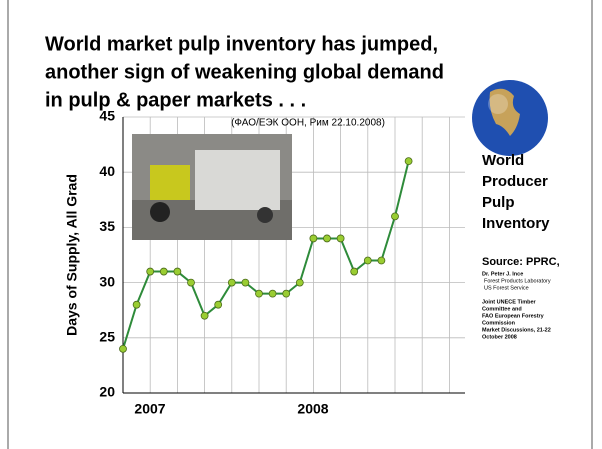  Describe the element at coordinates (513, 316) in the screenshot. I see `event: FAO European Forestry` at that location.